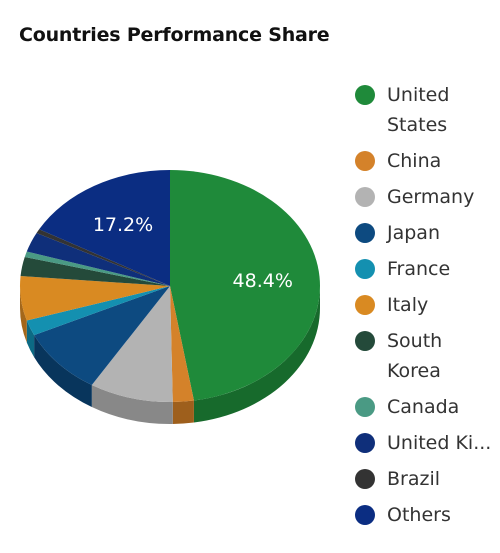 This screenshot has height=553, width=500. I want to click on pie-side-france, so click(30, 339).